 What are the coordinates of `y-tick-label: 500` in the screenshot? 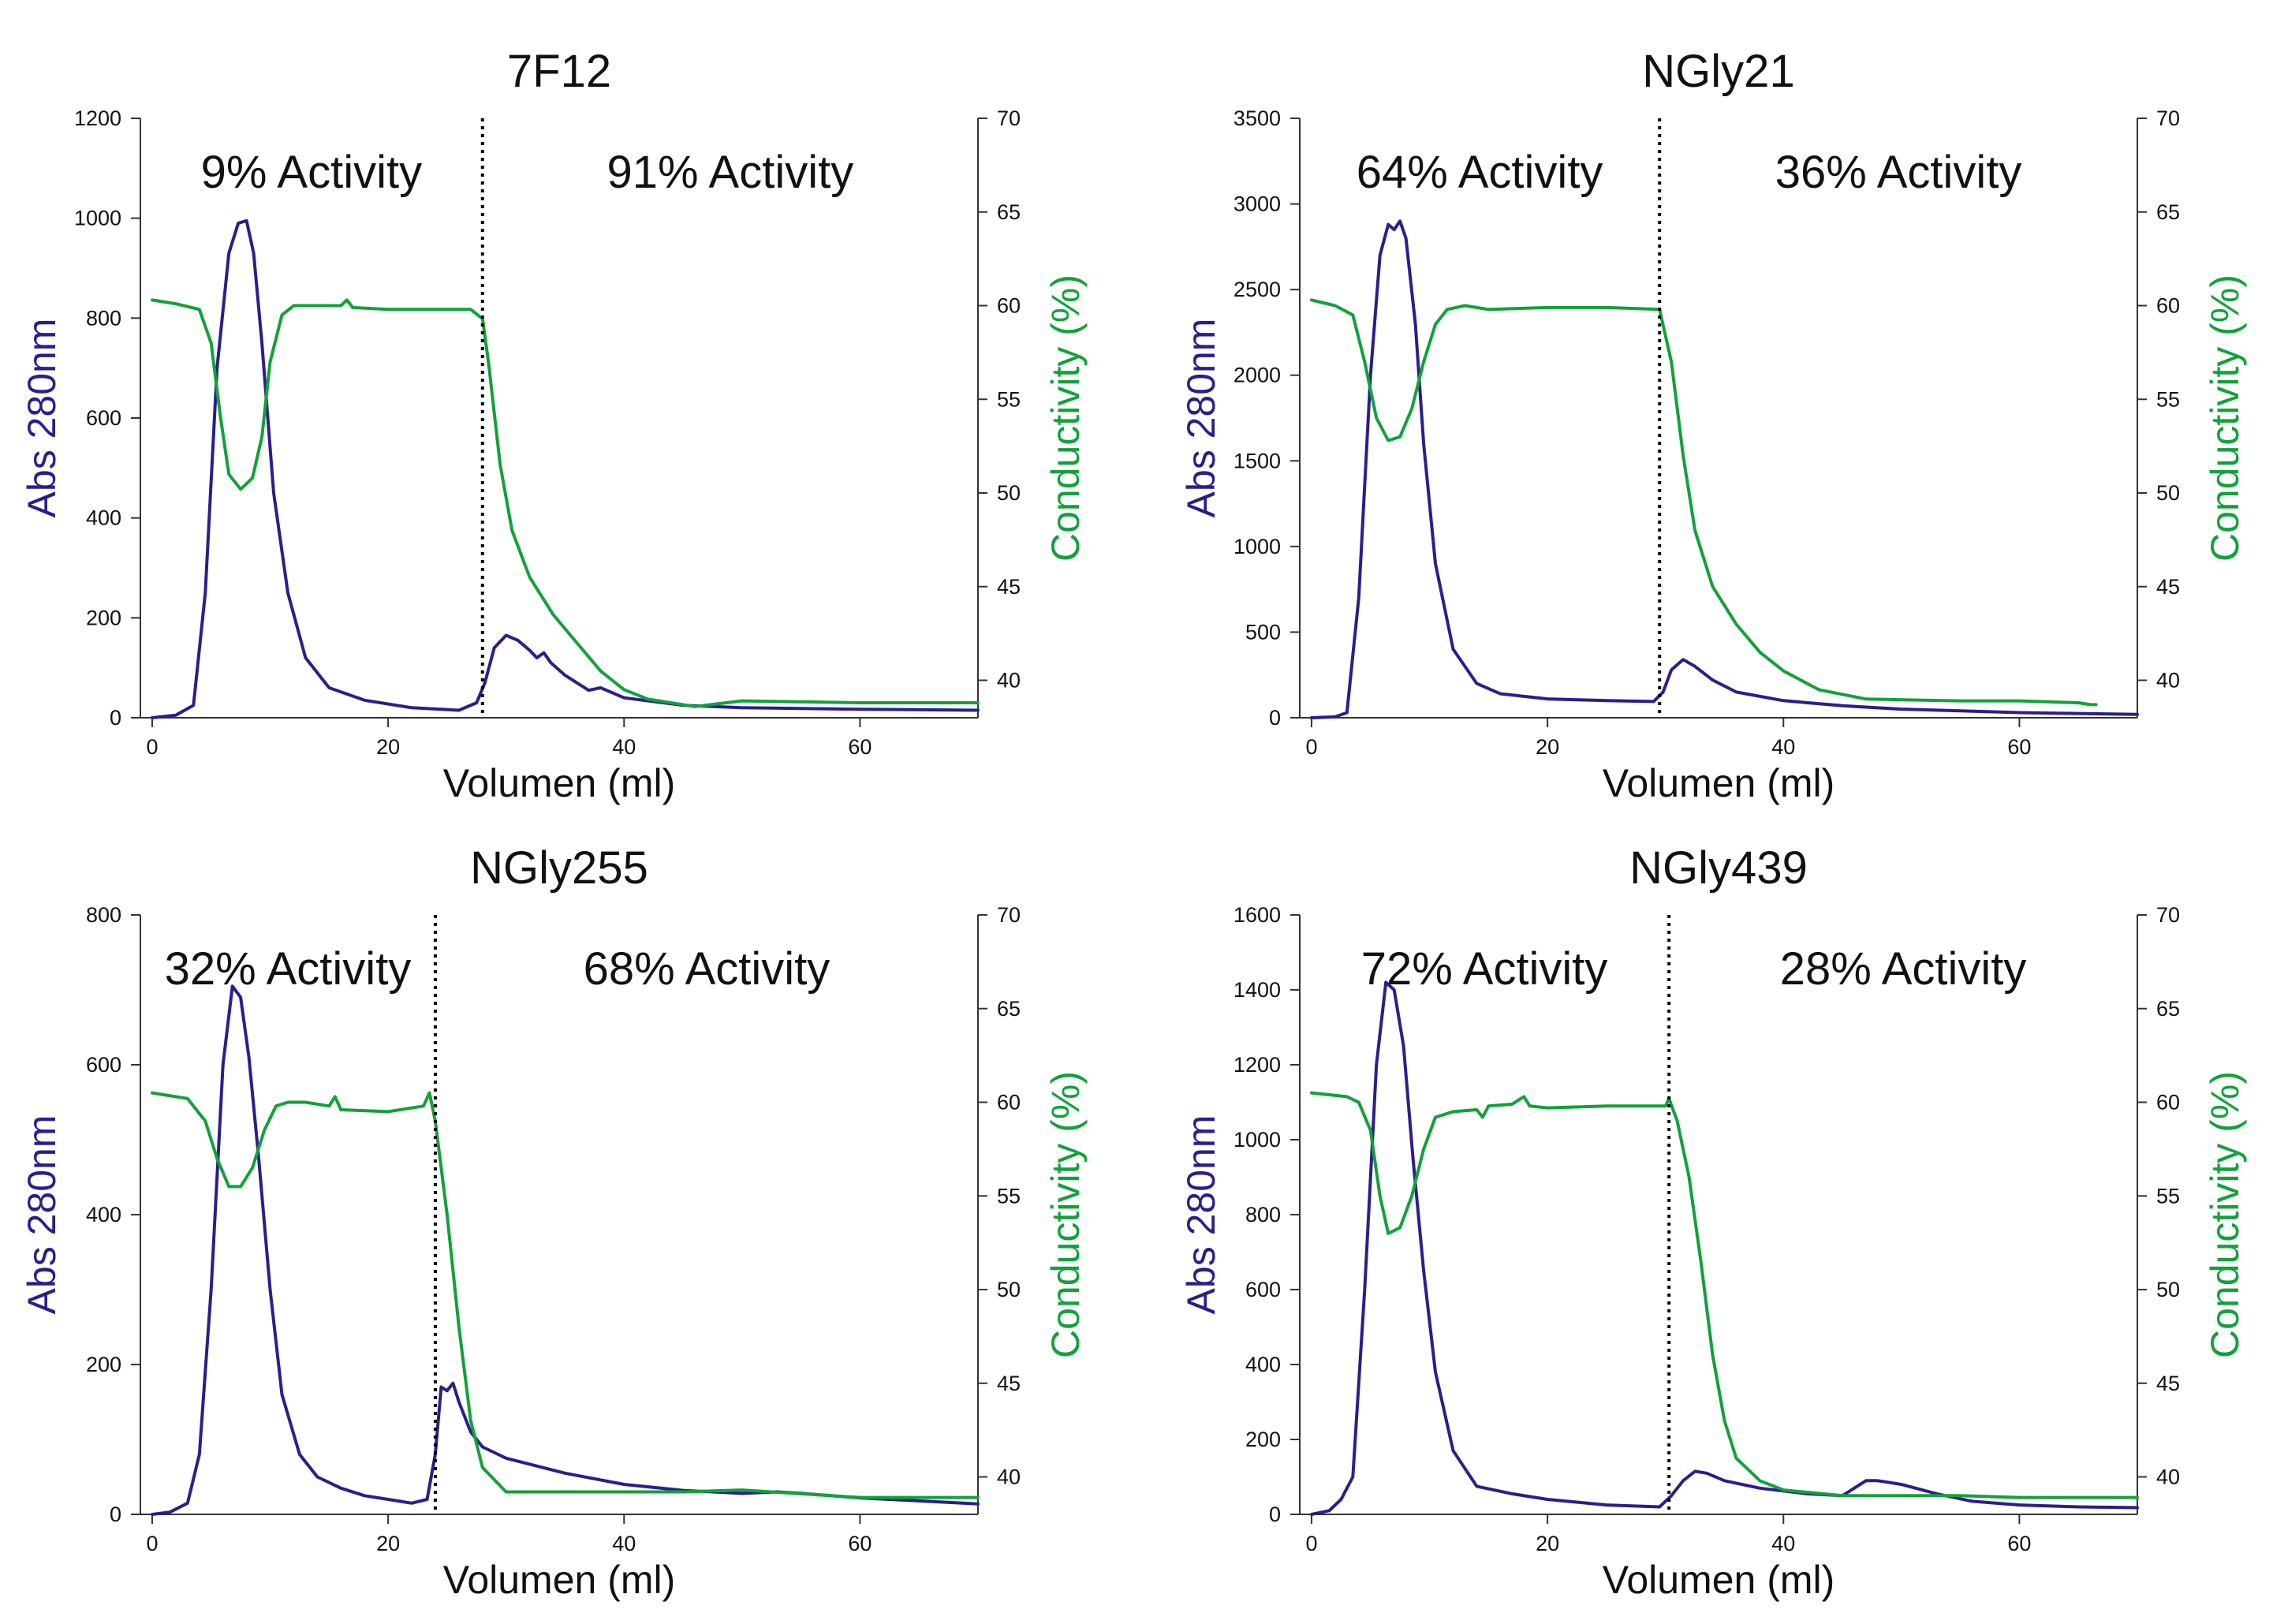 It's located at (1263, 632).